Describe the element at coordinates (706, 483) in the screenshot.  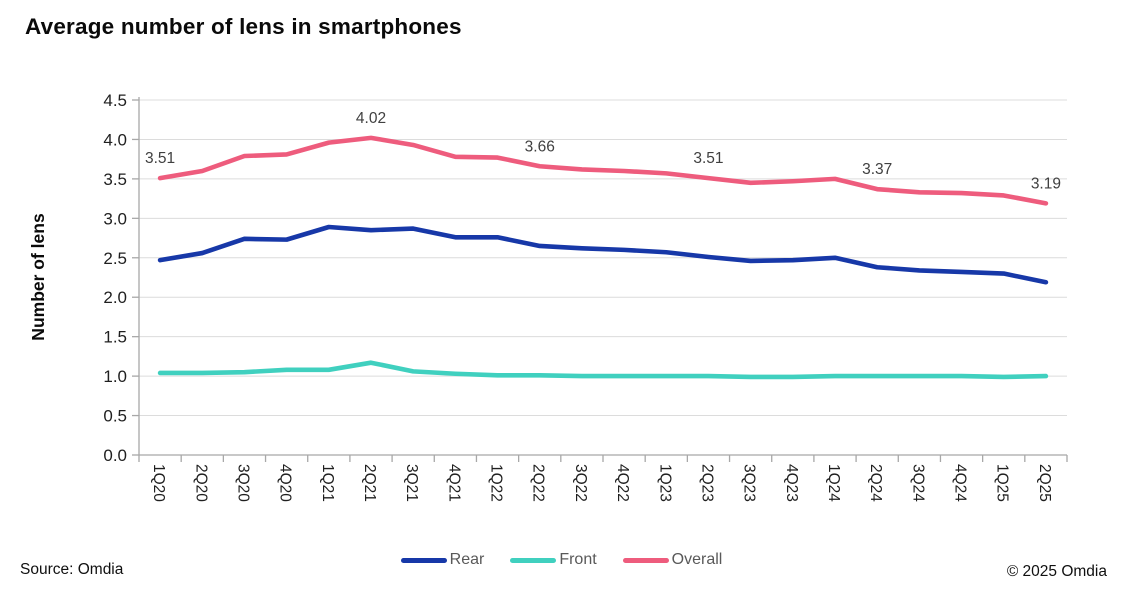
I see `x-tick-label: 2Q23` at that location.